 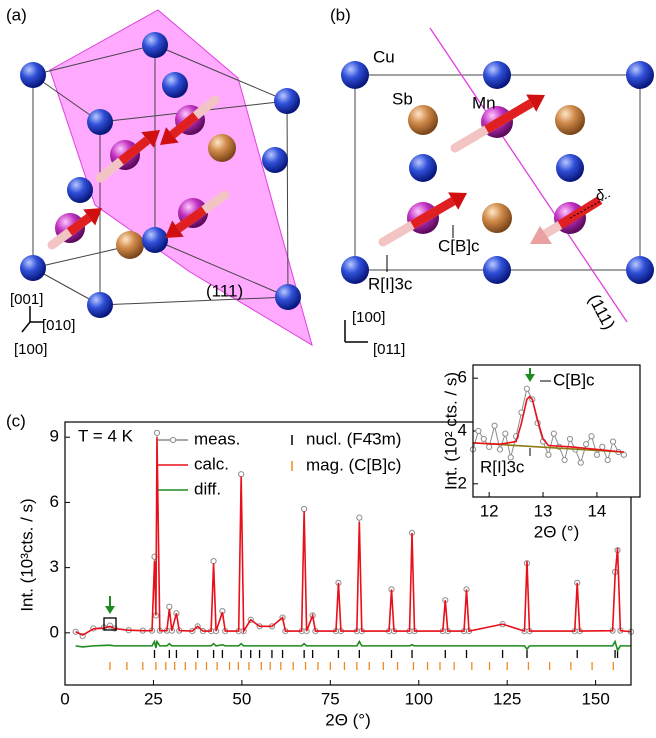 I want to click on x-tick-label: 0, so click(x=64, y=698).